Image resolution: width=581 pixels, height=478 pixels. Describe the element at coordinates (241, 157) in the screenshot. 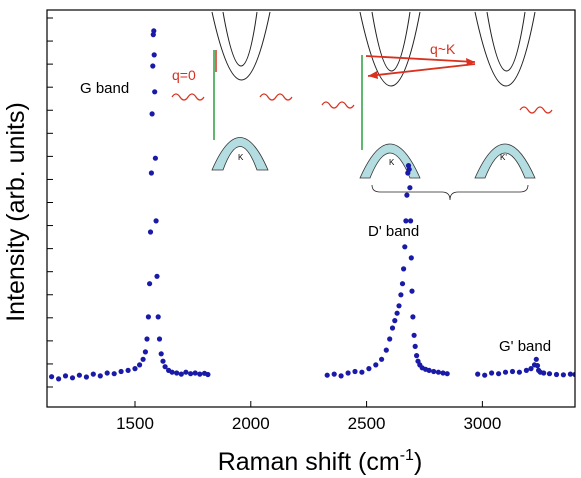

I see `k-label-left: K` at that location.